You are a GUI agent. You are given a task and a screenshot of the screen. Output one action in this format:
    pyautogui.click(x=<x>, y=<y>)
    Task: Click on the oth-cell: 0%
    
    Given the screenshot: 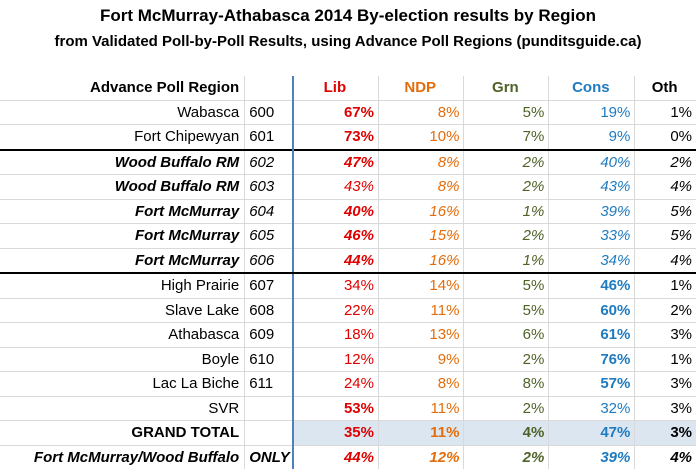 What is the action you would take?
    pyautogui.click(x=665, y=137)
    